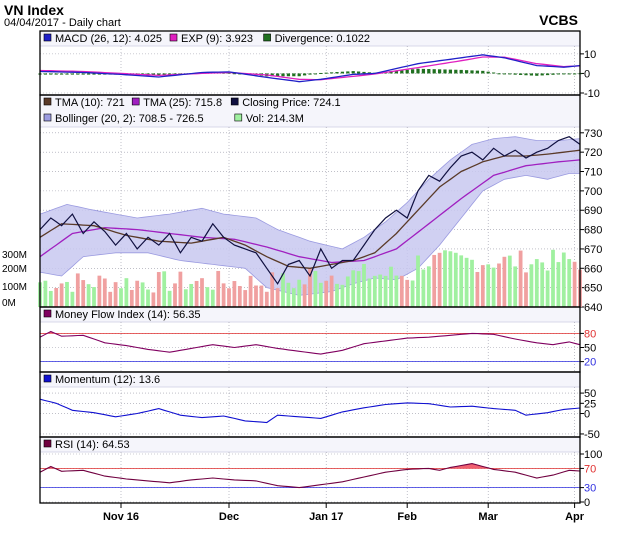  Describe the element at coordinates (310, 314) in the screenshot. I see `legend-strip-mfi` at that location.